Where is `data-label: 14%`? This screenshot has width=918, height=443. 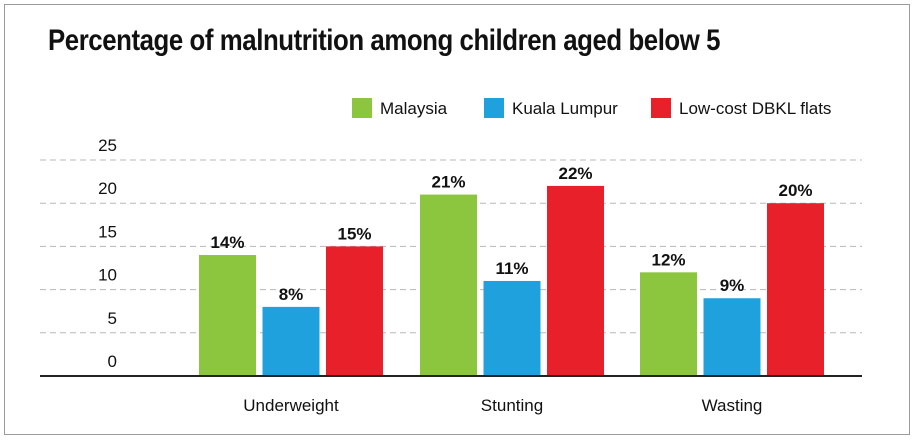 data-label: 14% is located at coordinates (227, 242).